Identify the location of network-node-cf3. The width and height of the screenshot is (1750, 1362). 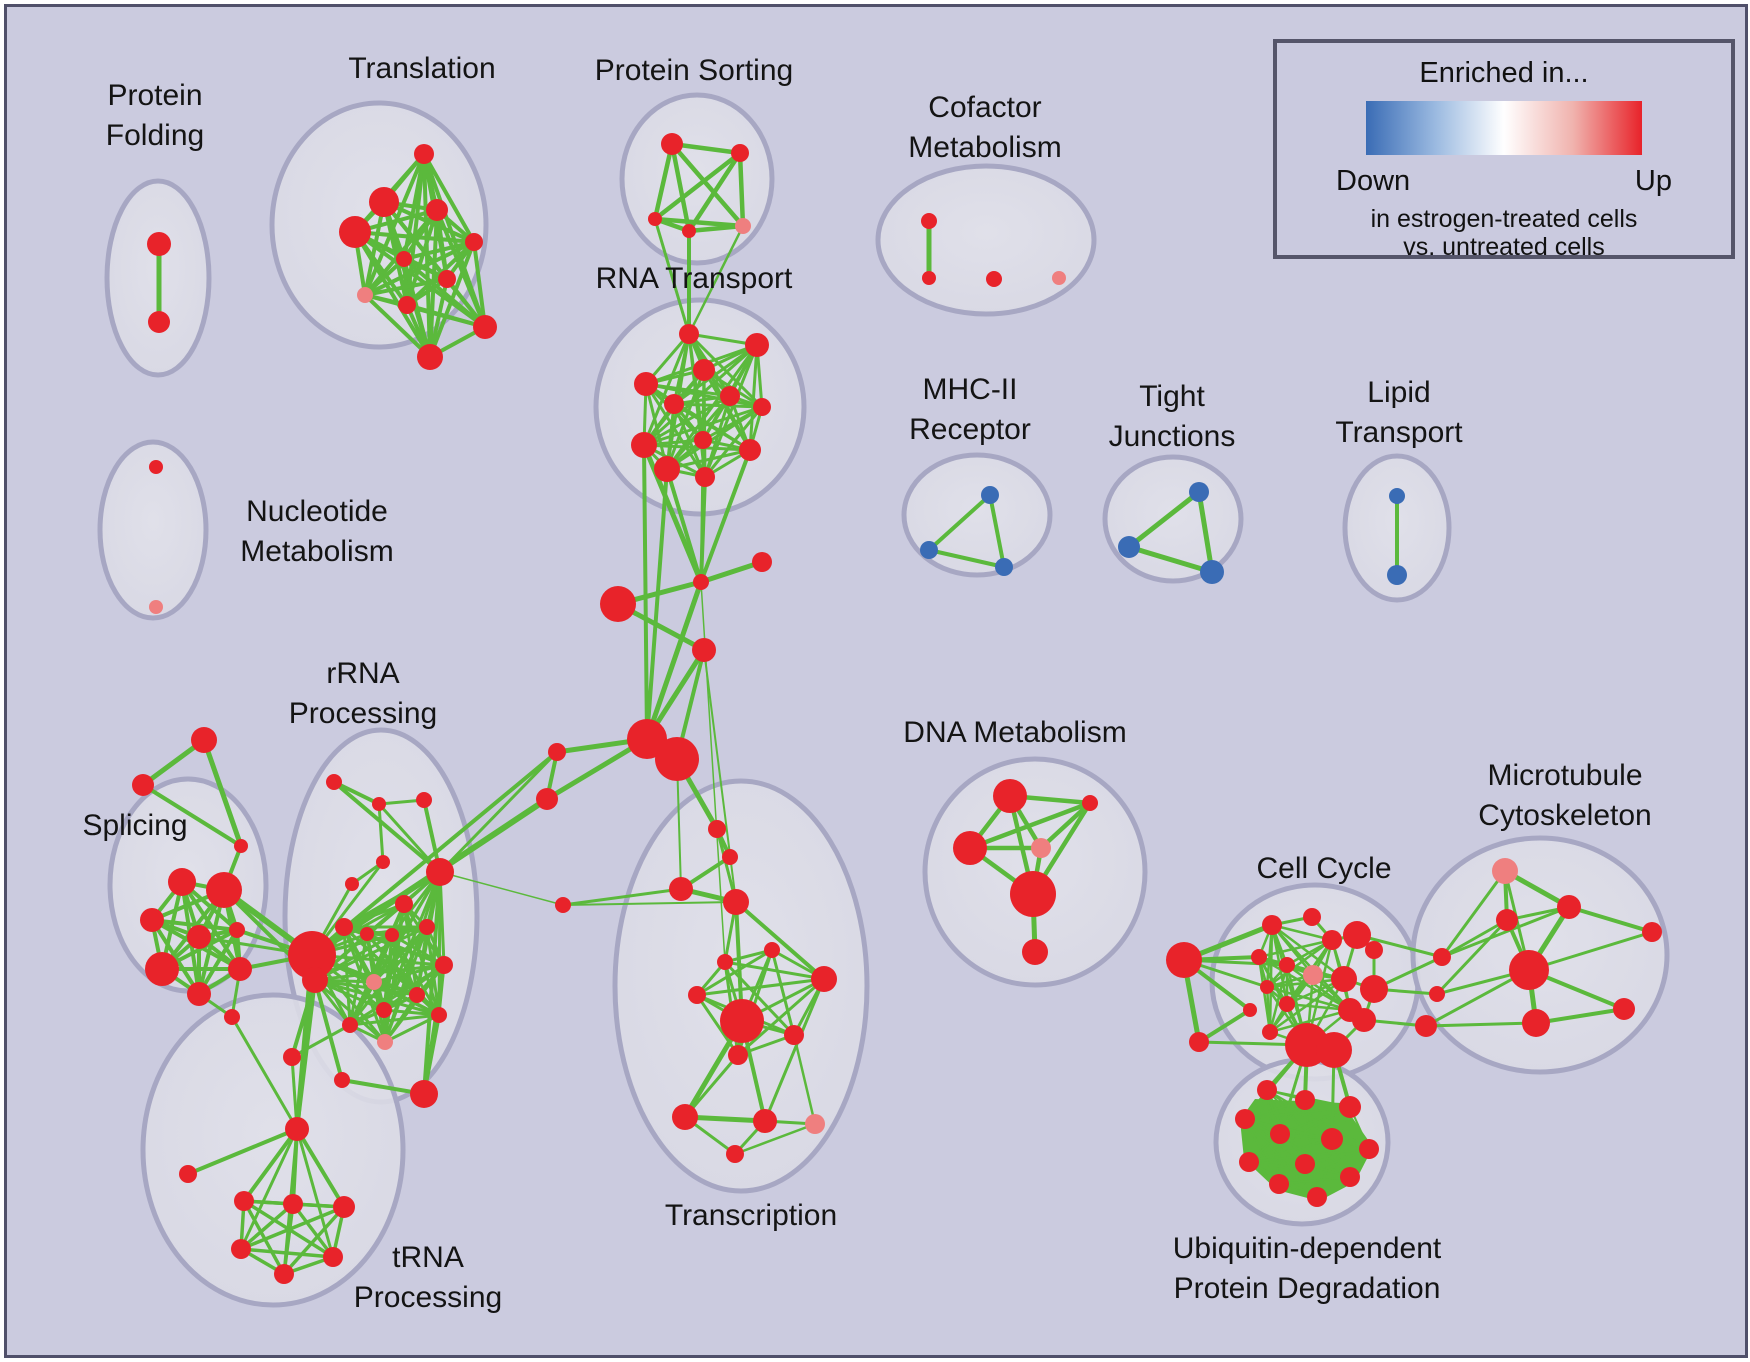
(994, 279).